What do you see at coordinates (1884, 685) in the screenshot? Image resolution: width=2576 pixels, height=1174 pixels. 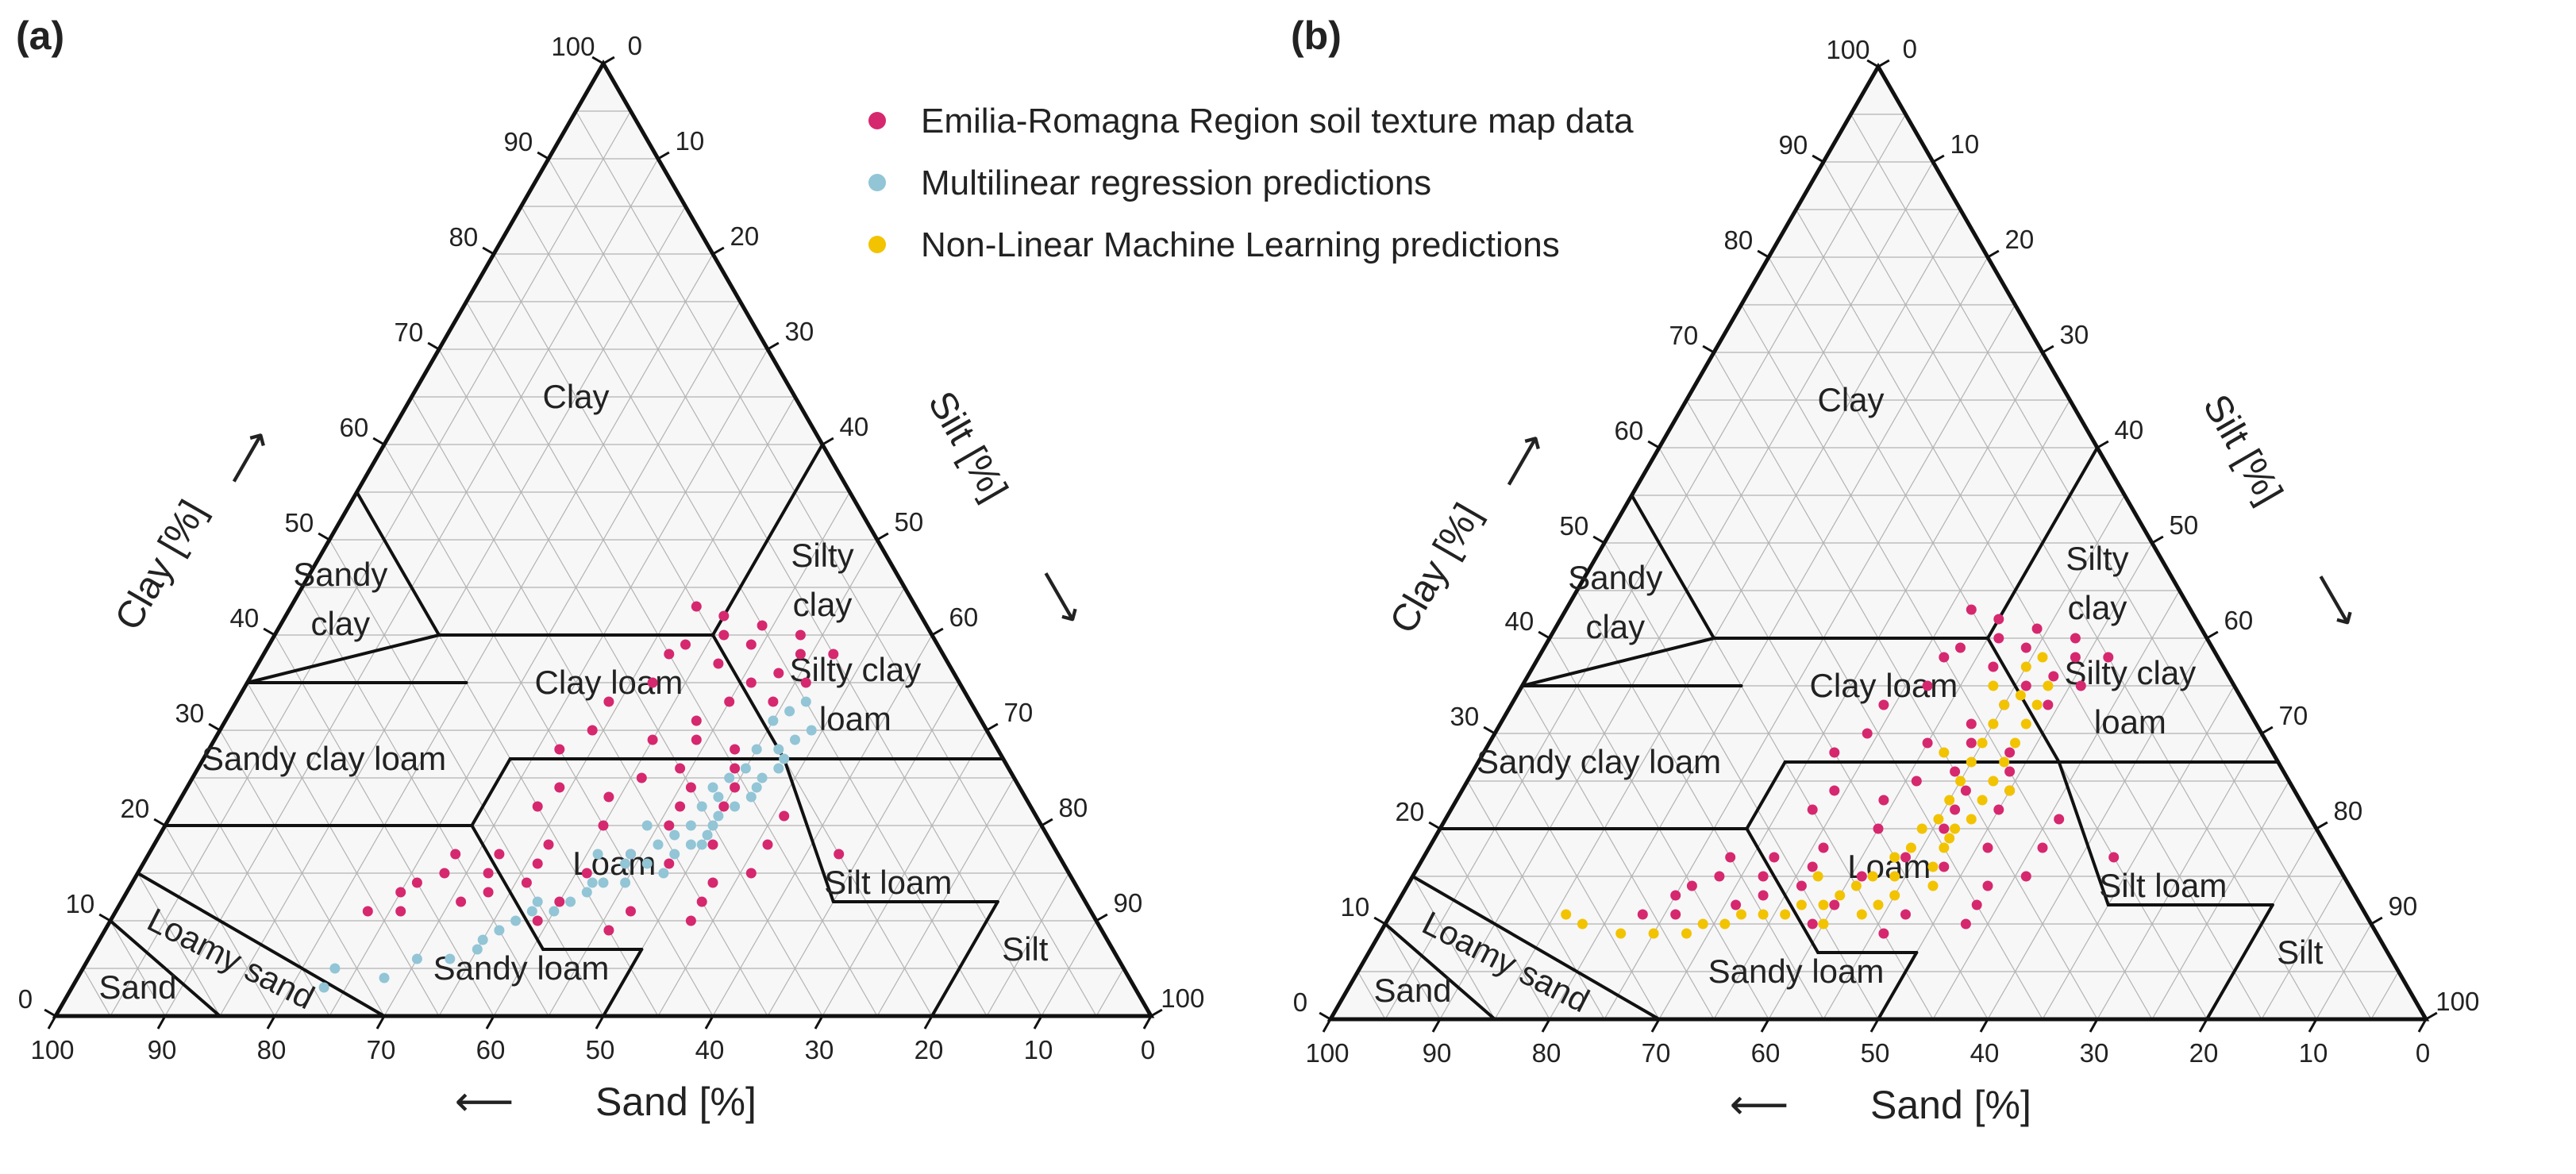 I see `region-label-clay-loam: Clay loam` at bounding box center [1884, 685].